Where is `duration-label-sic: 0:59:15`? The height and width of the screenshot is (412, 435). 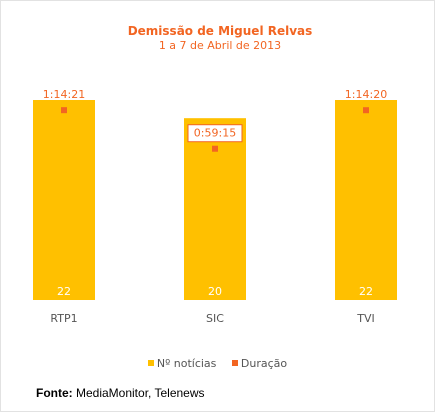 duration-label-sic: 0:59:15 is located at coordinates (215, 133).